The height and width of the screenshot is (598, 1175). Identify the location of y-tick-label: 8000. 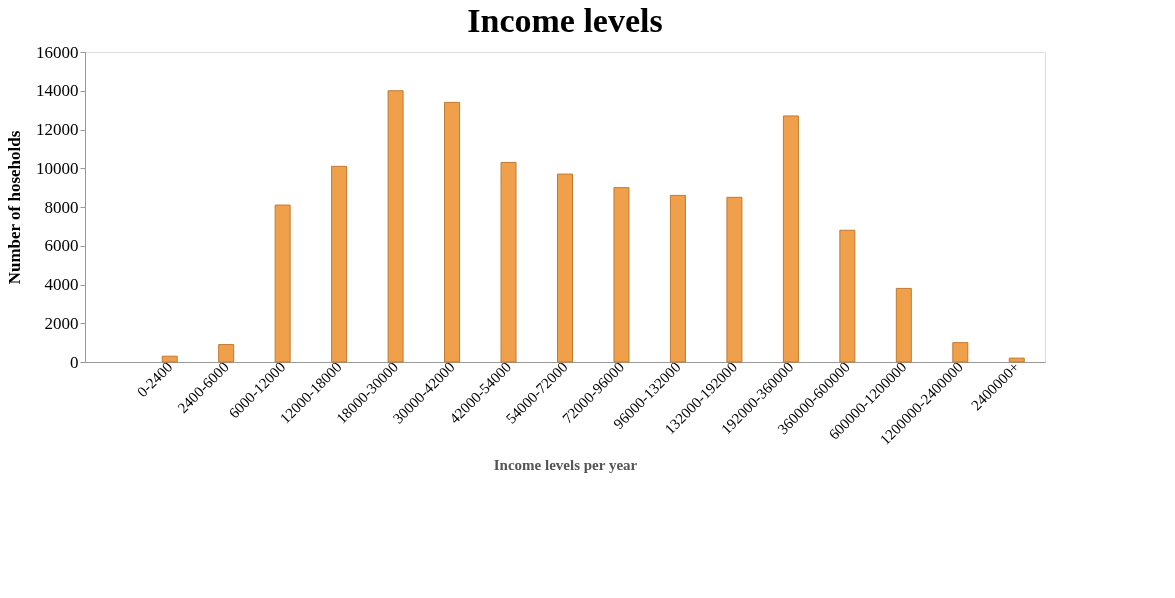
(61, 207).